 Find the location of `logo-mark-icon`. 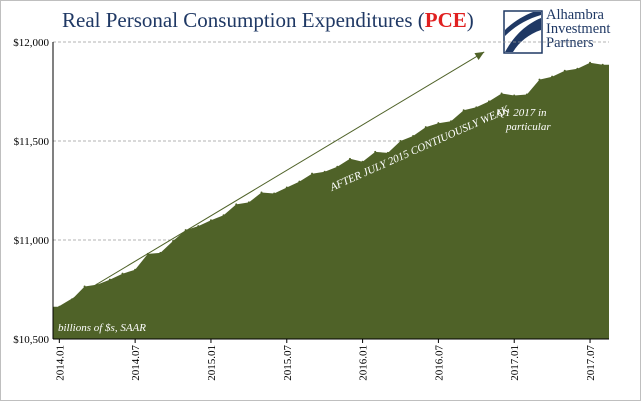

logo-mark-icon is located at coordinates (523, 32).